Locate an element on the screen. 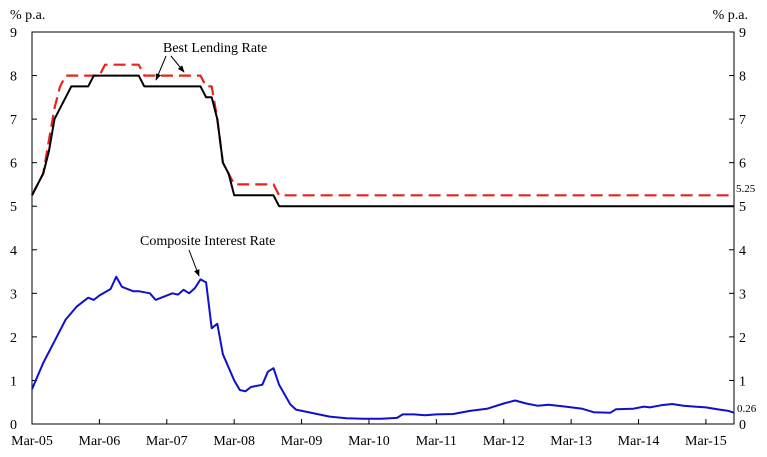 The image size is (767, 457). left-y-tick-label: 5 is located at coordinates (13, 207).